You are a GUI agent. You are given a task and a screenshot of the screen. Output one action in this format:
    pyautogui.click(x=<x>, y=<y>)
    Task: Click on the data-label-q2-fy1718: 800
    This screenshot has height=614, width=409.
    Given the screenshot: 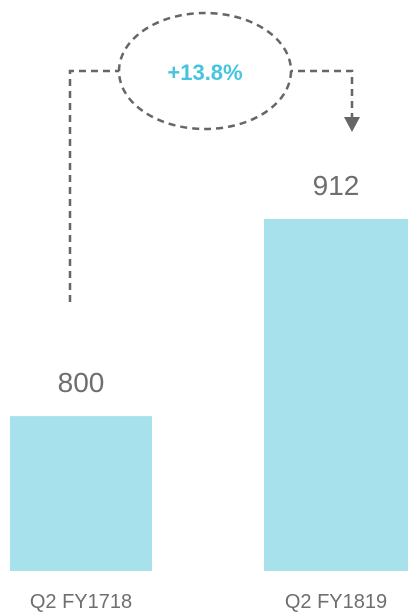 What is the action you would take?
    pyautogui.click(x=81, y=382)
    